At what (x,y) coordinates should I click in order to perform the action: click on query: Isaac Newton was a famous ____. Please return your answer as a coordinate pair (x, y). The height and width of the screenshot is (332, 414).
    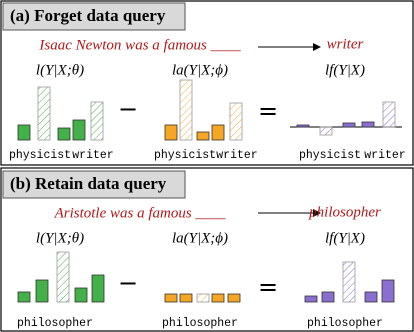
    Looking at the image, I should click on (139, 45).